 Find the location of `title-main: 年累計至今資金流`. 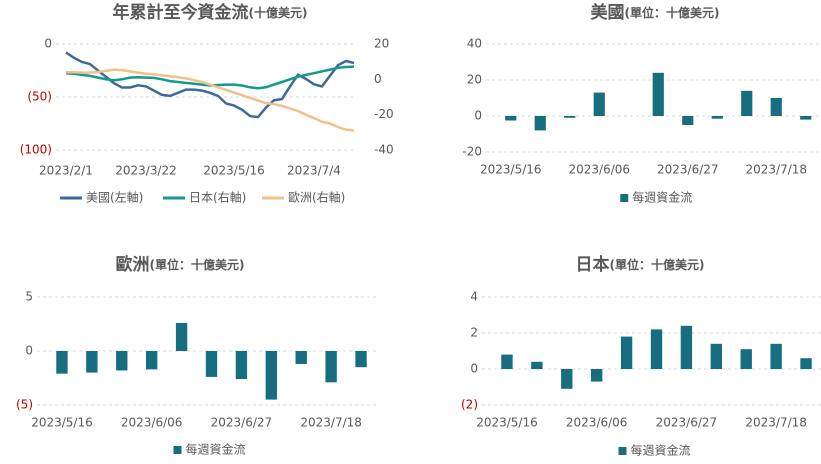

title-main: 年累計至今資金流 is located at coordinates (181, 12).